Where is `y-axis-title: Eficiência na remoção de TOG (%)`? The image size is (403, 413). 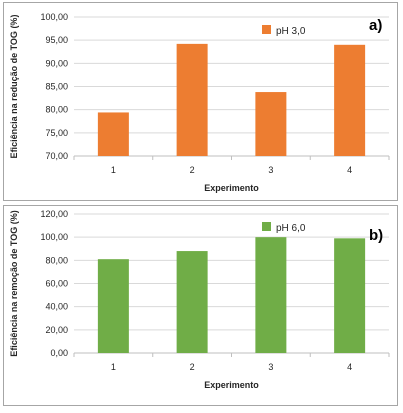
y-axis-title: Eficiência na remoção de TOG (%) is located at coordinates (14, 283).